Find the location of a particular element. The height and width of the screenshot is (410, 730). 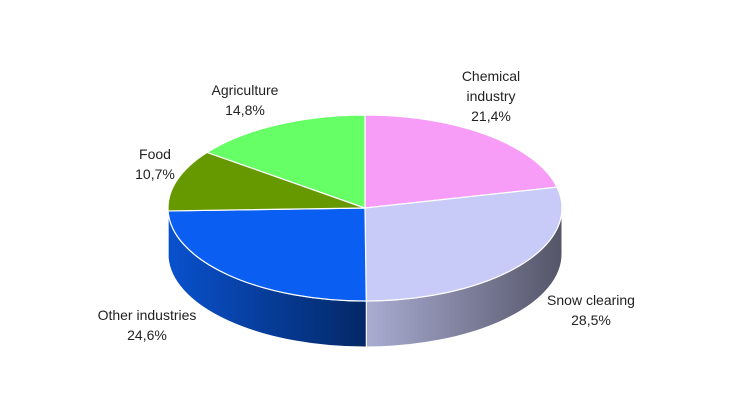

slice-label: Other industries 24,6% is located at coordinates (147, 325).